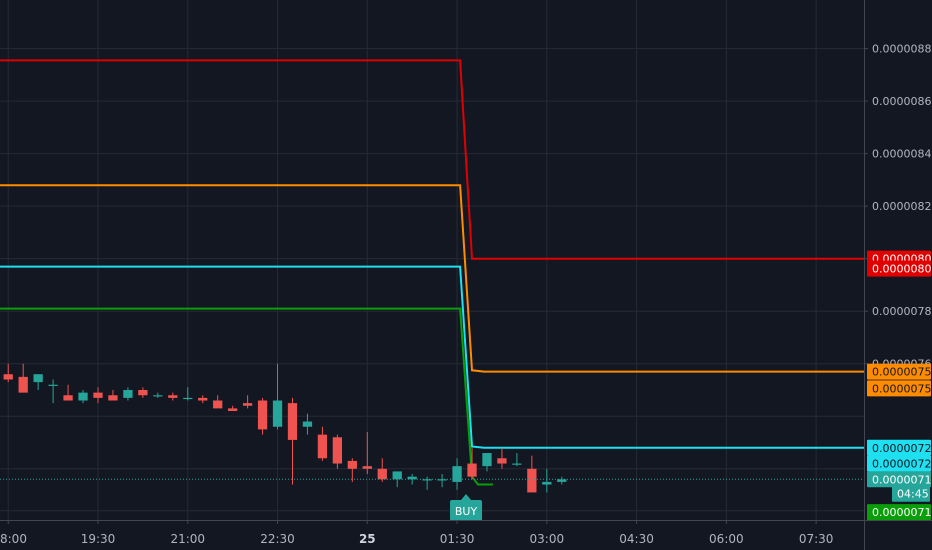  What do you see at coordinates (902, 311) in the screenshot?
I see `y-tick-label: 0.00000780` at bounding box center [902, 311].